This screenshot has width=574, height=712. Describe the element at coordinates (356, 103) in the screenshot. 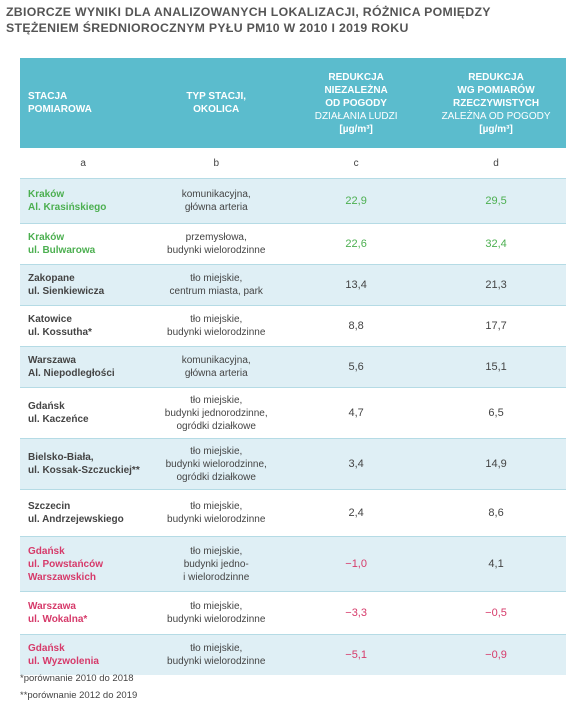

I see `header-line: OD POGODY` at that location.